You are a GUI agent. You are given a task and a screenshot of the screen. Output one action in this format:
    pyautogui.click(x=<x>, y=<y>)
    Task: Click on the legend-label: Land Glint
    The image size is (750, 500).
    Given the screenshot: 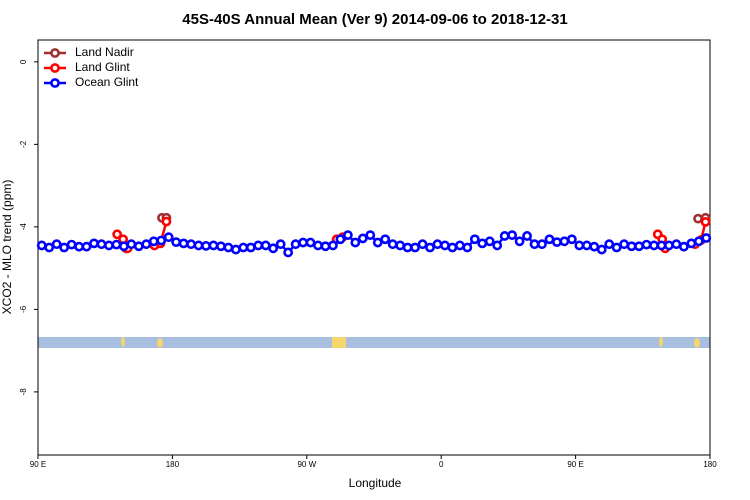 What is the action you would take?
    pyautogui.click(x=102, y=67)
    